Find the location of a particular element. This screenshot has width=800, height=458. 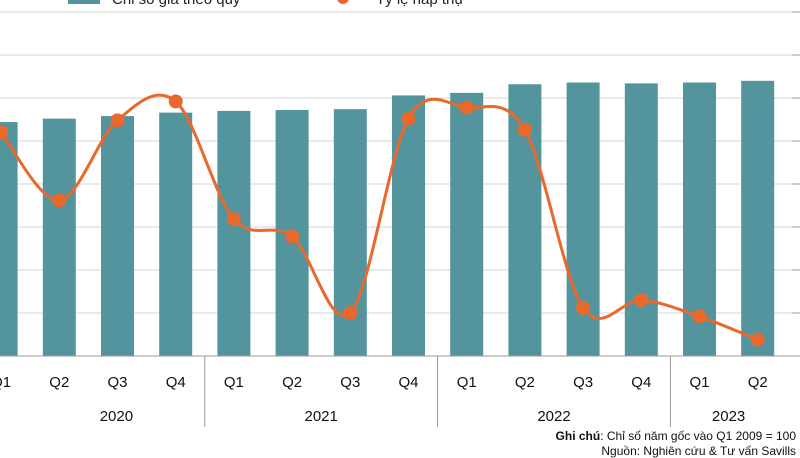

legend-swatch-bar is located at coordinates (84, 2).